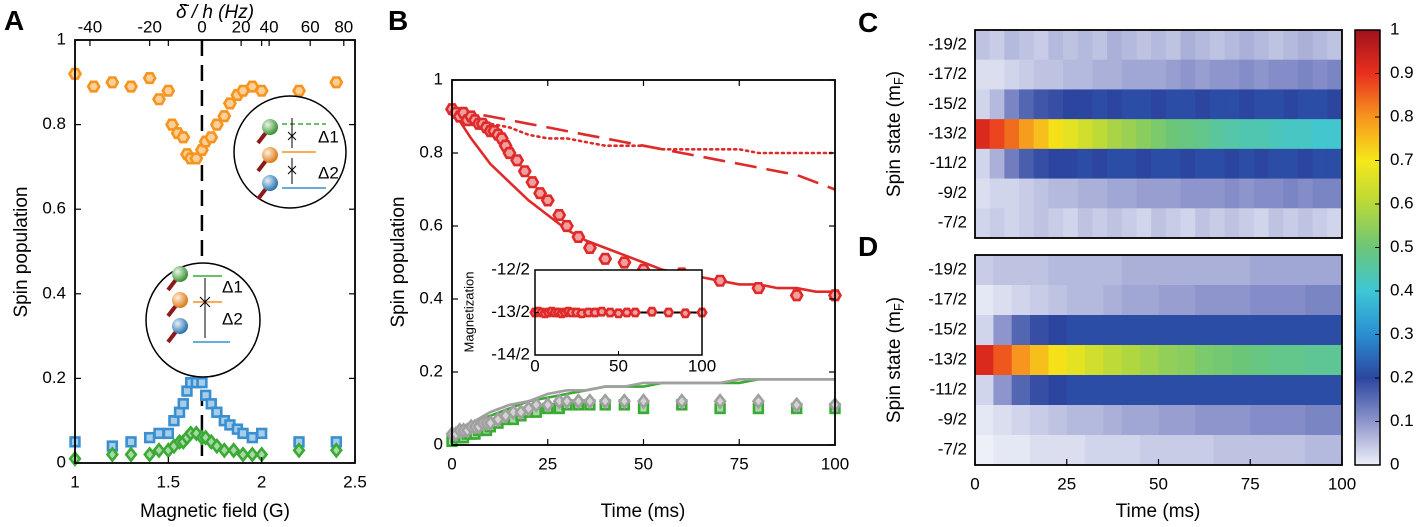  What do you see at coordinates (241, 26) in the screenshot?
I see `x2-tick-label: 20` at bounding box center [241, 26].